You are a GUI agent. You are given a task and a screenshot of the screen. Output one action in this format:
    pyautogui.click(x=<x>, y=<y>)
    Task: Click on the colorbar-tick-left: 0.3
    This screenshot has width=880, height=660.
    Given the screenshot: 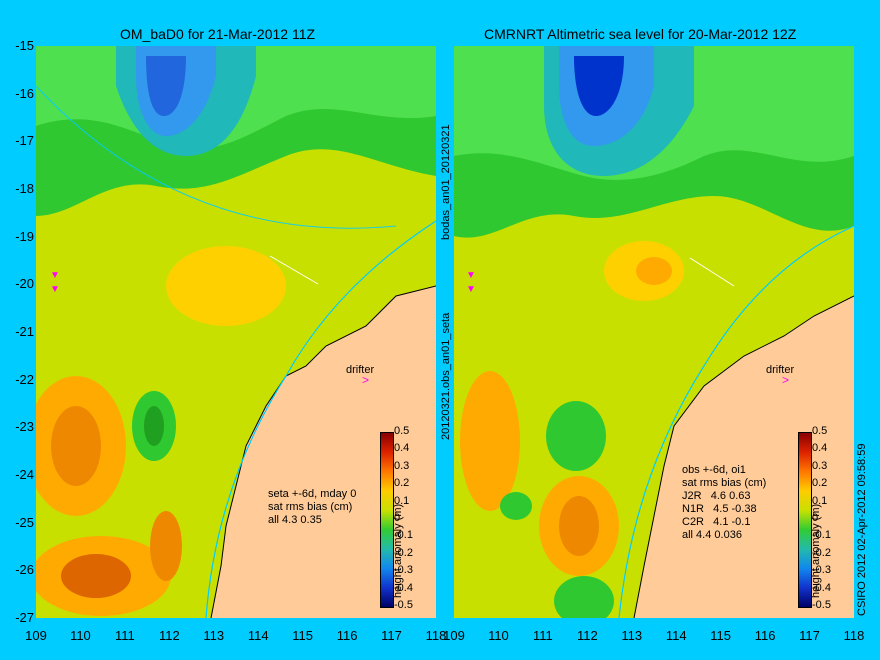 What is the action you would take?
    pyautogui.click(x=402, y=465)
    